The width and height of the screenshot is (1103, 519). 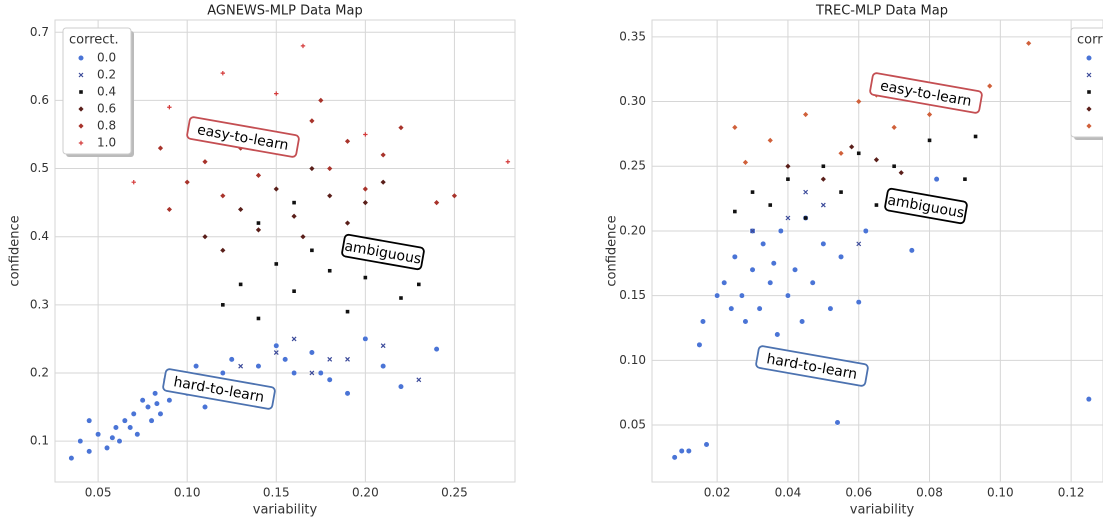 I want to click on y-tick-label: 0.3, so click(x=39, y=304).